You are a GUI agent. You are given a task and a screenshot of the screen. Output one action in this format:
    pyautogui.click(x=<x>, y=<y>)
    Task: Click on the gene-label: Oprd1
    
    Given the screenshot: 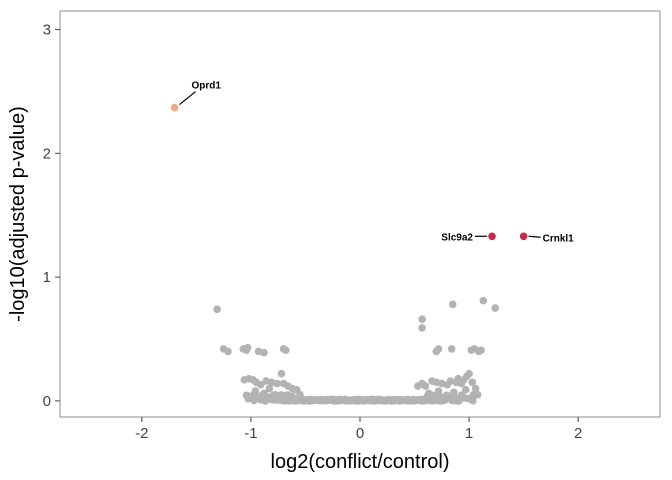 What is the action you would take?
    pyautogui.click(x=207, y=86)
    